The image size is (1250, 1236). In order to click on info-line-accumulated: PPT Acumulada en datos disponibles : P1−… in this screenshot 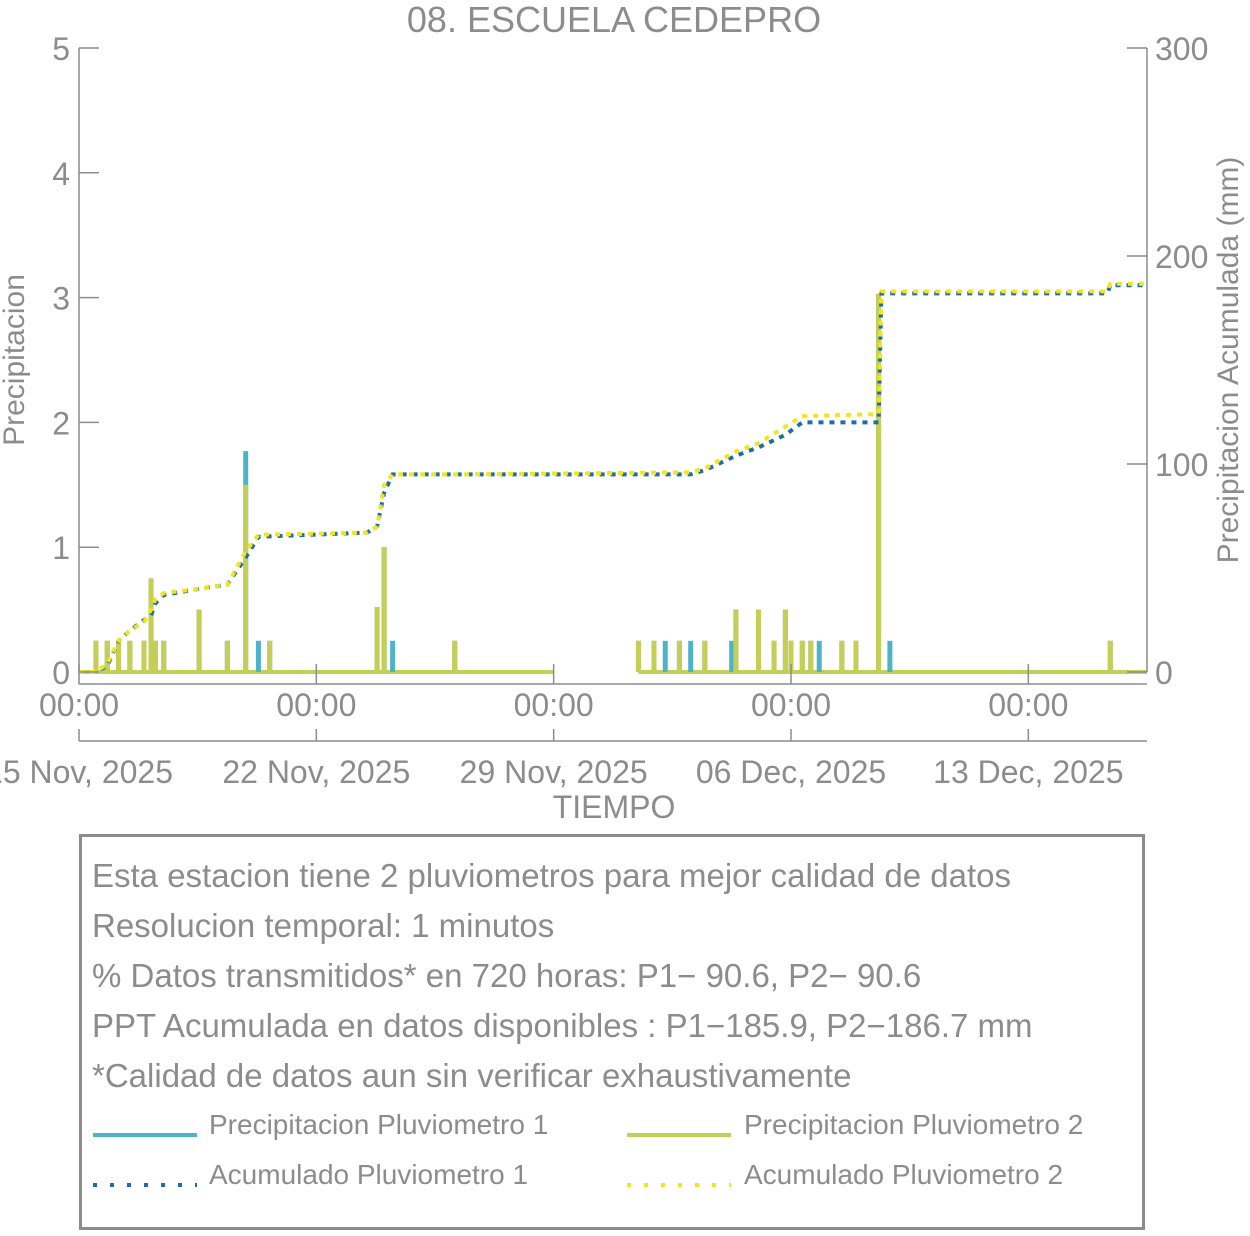, I will do `click(562, 1025)`.